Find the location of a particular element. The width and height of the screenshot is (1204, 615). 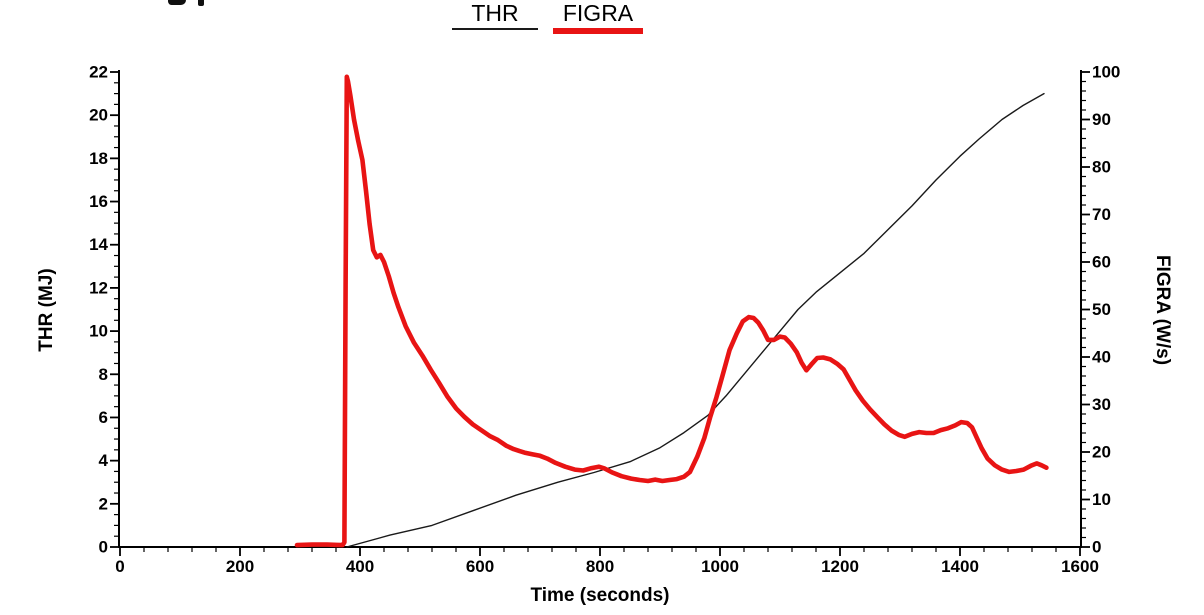

y-left-tick-label: 6 is located at coordinates (103, 417).